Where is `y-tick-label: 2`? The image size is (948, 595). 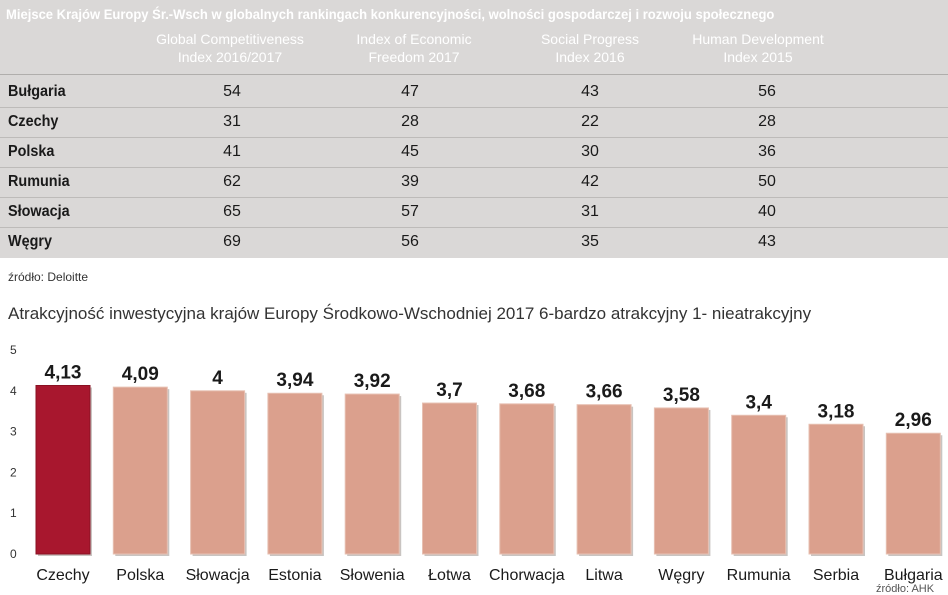 y-tick-label: 2 is located at coordinates (13, 472).